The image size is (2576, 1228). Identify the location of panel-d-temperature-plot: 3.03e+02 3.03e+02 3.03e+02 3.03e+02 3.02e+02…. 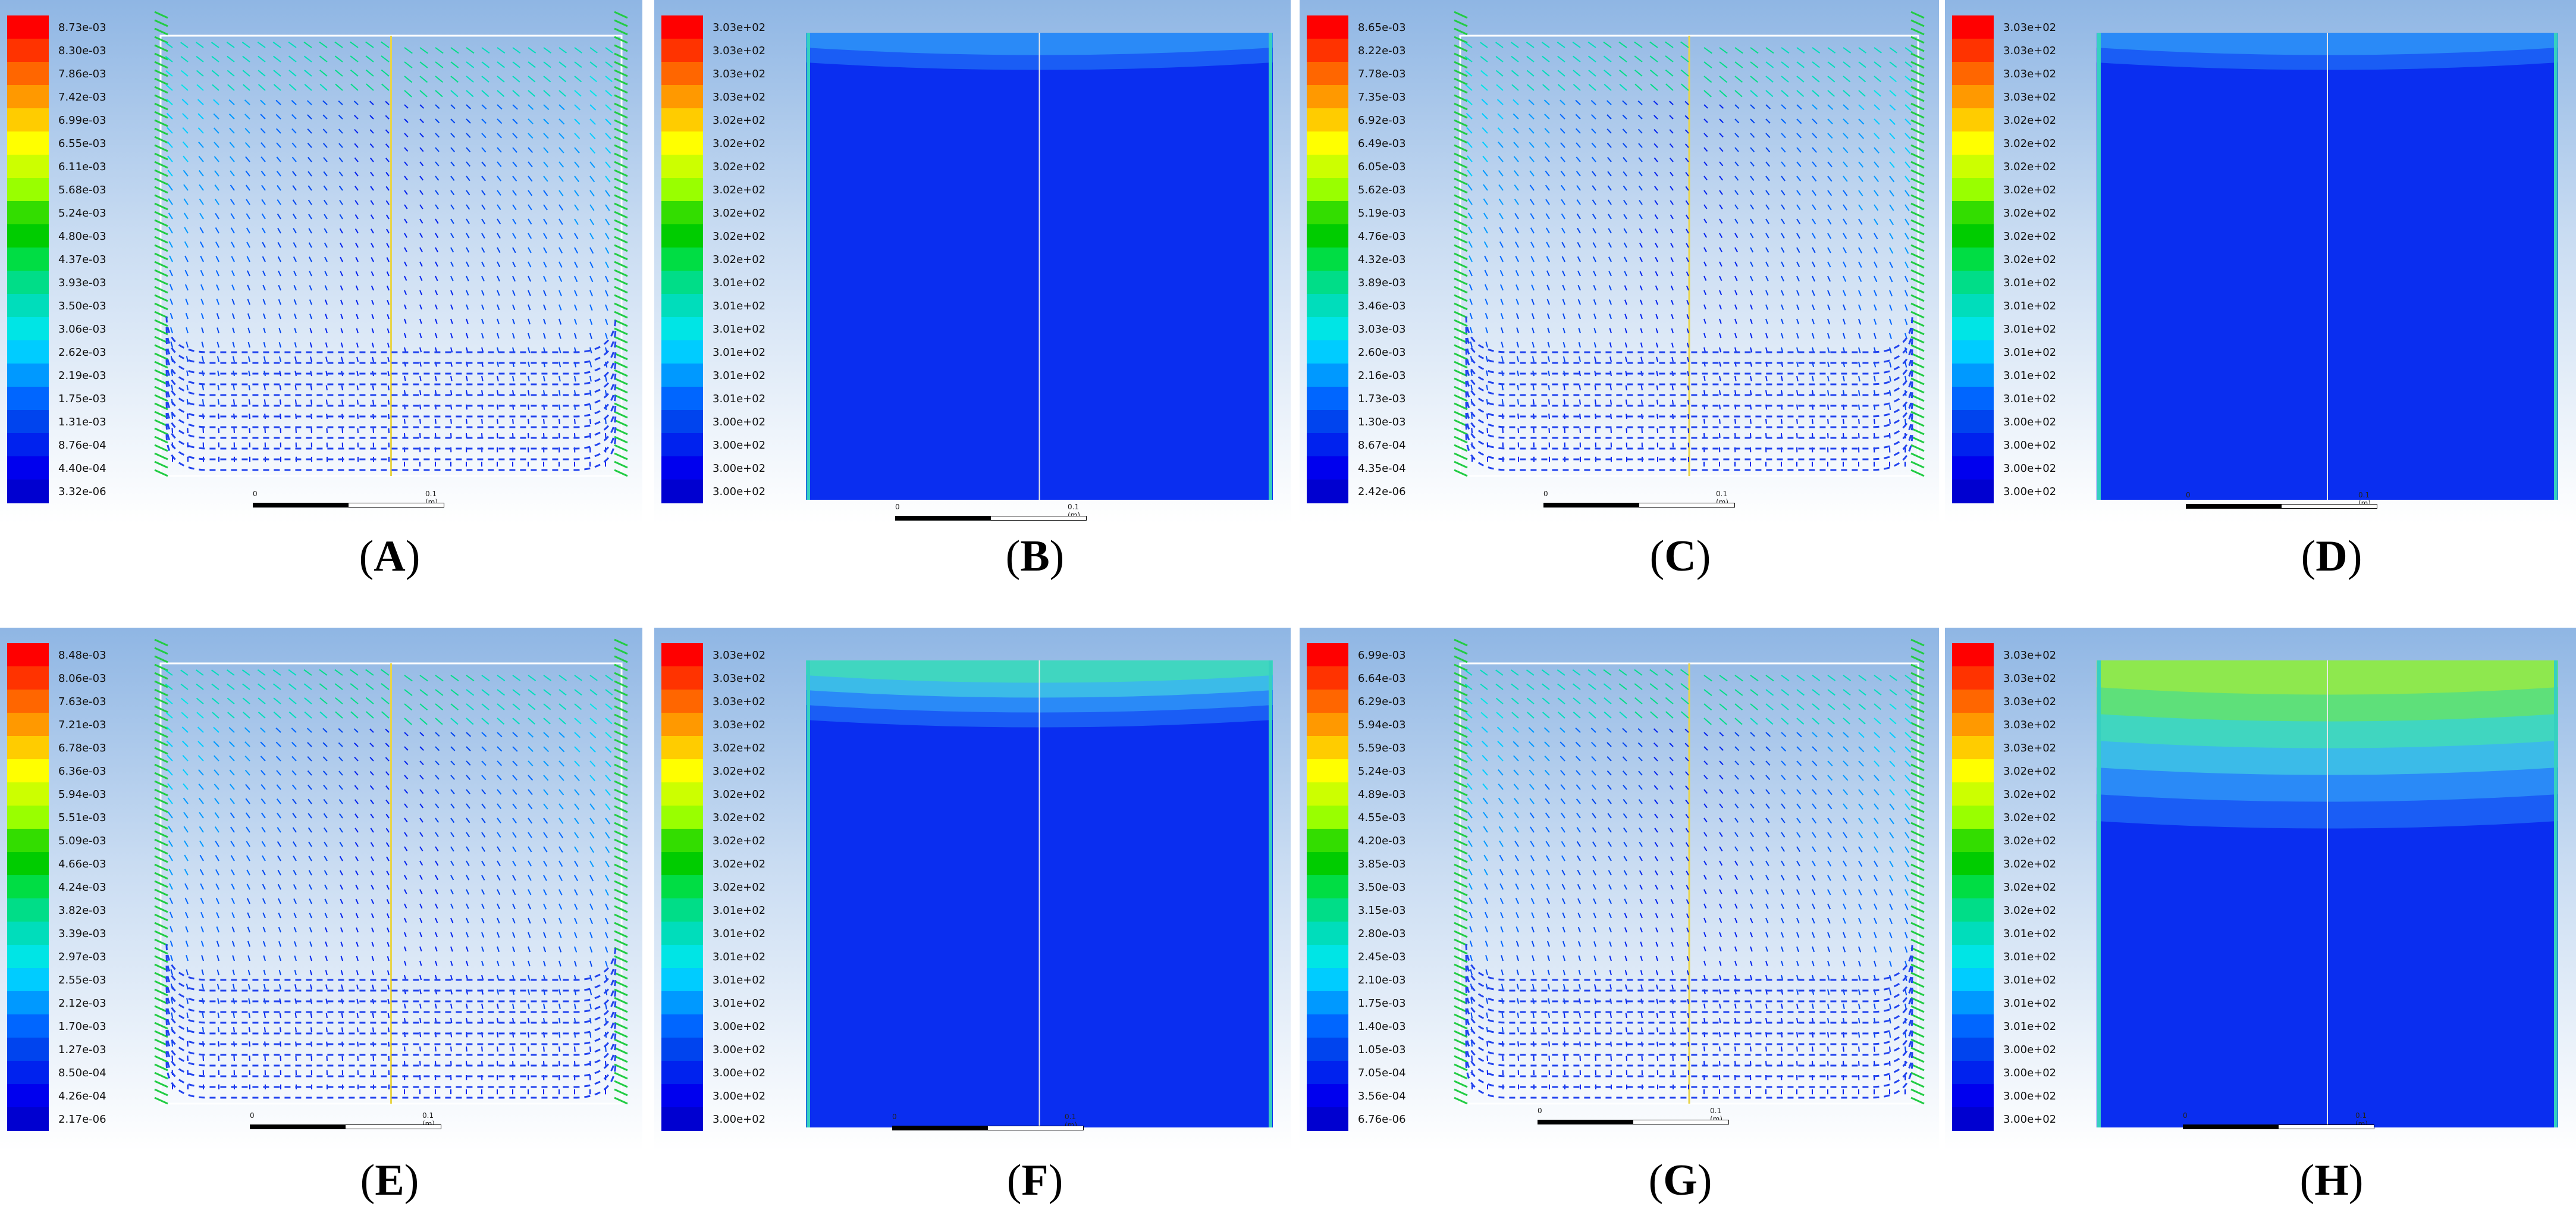
(2260, 262).